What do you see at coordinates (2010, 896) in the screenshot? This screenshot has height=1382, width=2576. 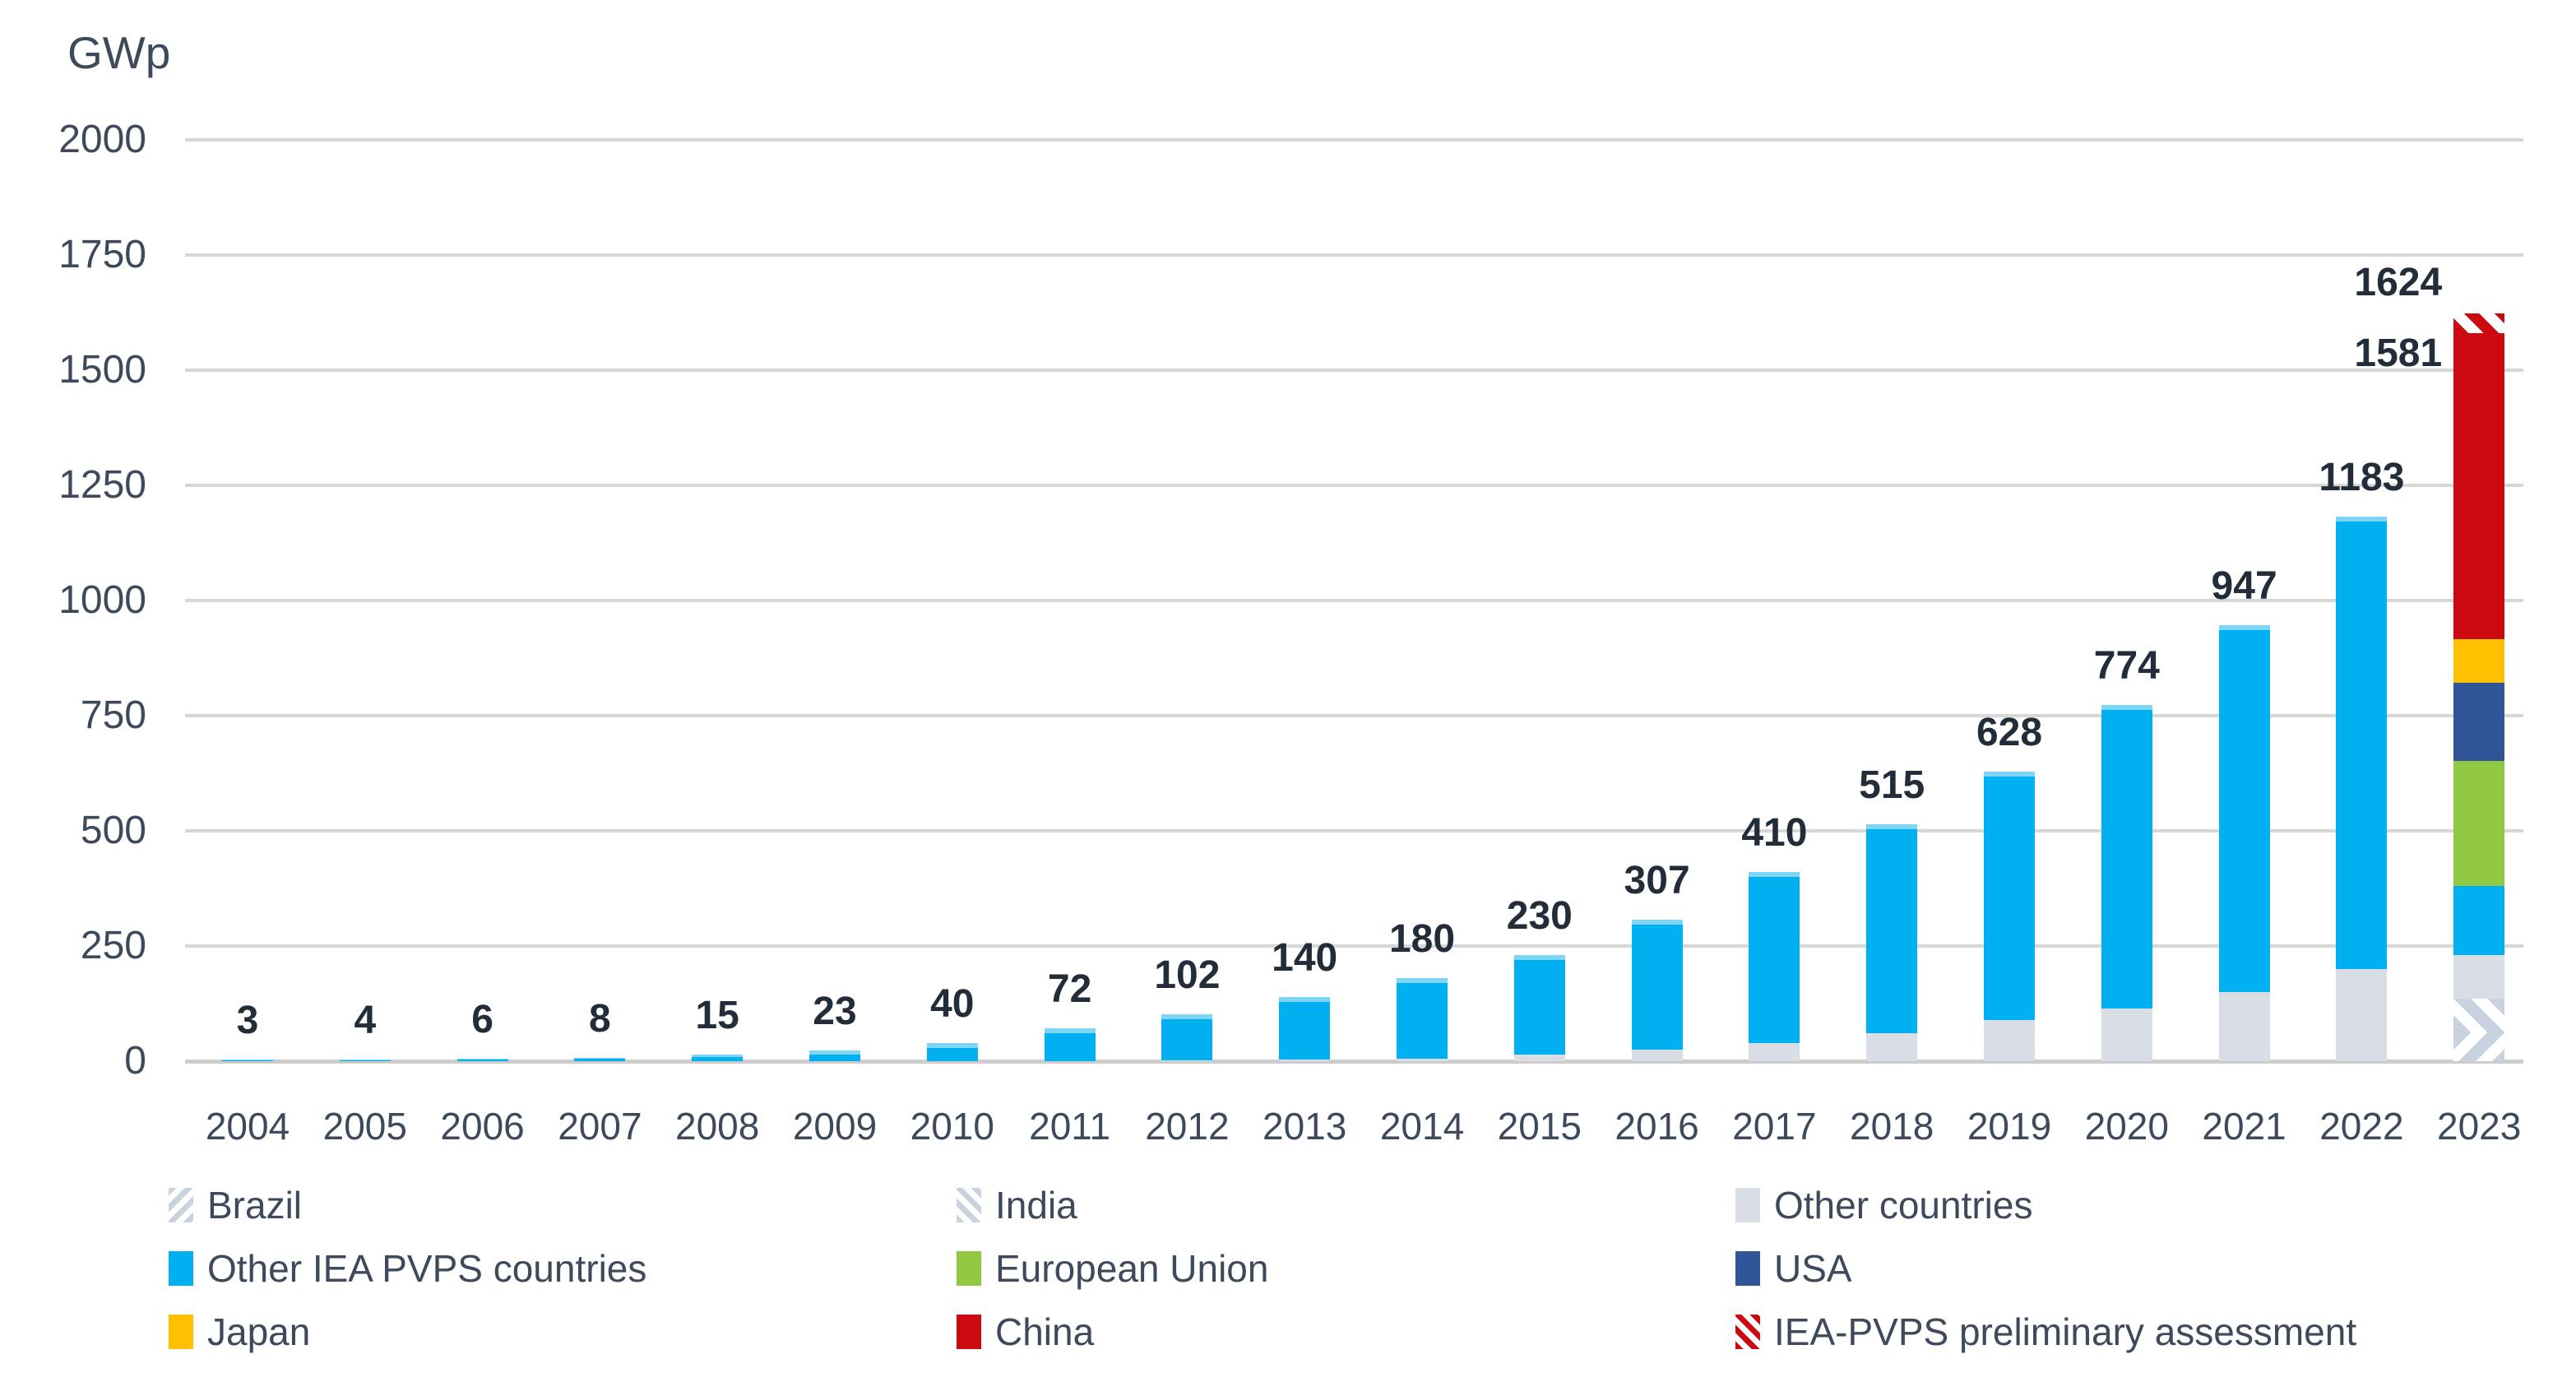 I see `bar-2019-other_iea_pvps` at bounding box center [2010, 896].